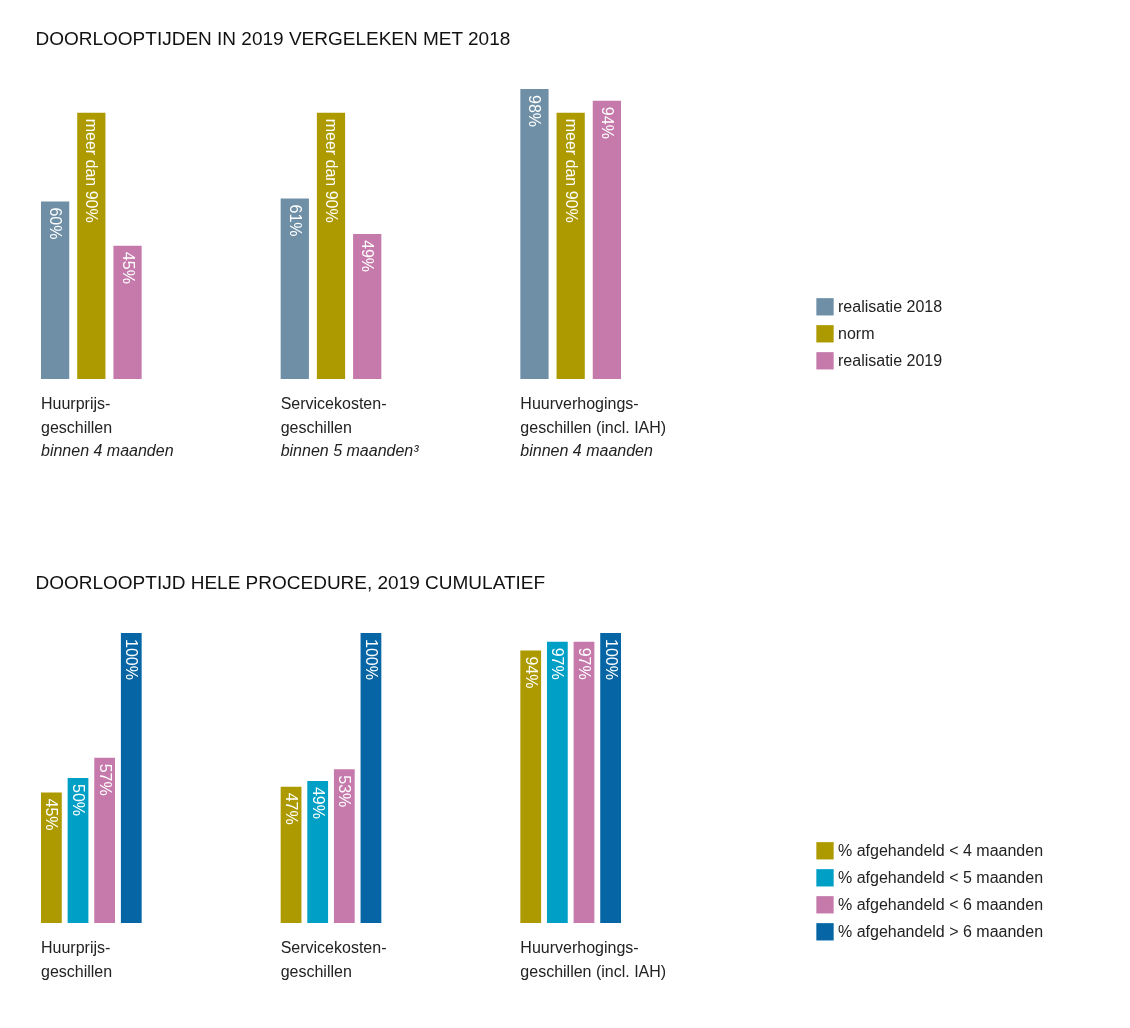 The width and height of the screenshot is (1130, 1028). What do you see at coordinates (890, 360) in the screenshot?
I see `legend-label: realisatie 2019` at bounding box center [890, 360].